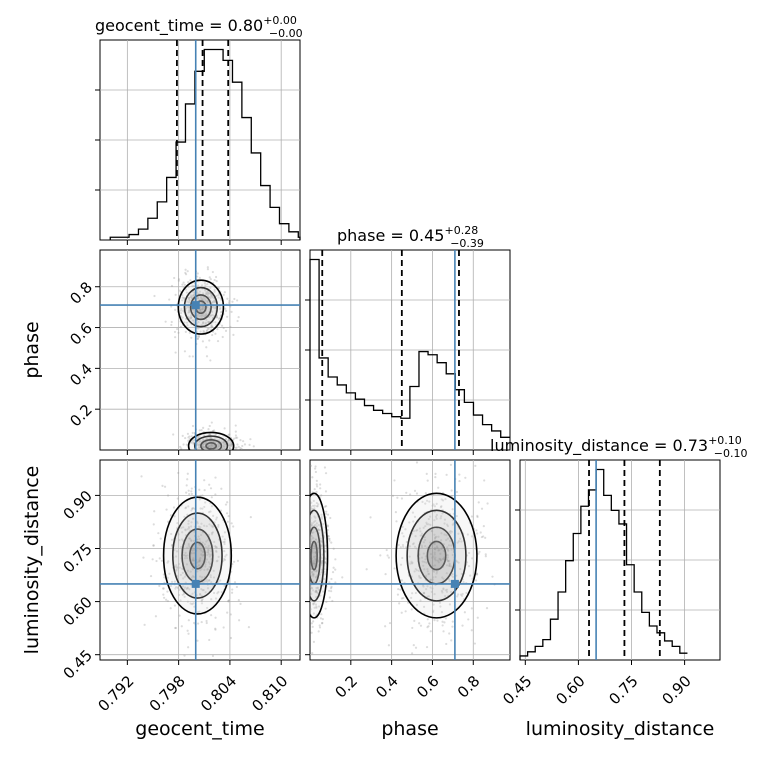  What do you see at coordinates (570, 690) in the screenshot?
I see `ticklabel-x-luminosity_distance: 0.60` at bounding box center [570, 690].